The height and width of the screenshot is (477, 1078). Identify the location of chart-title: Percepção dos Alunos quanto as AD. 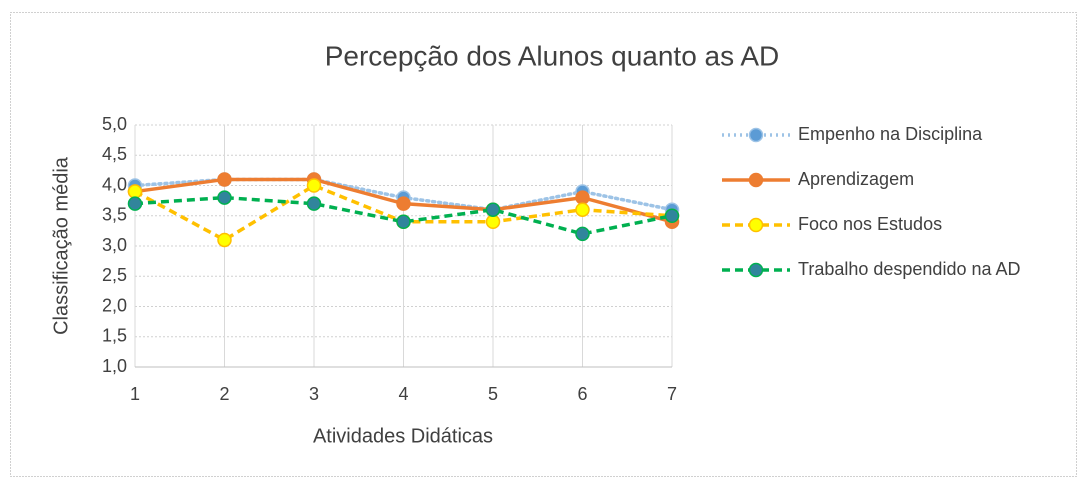
(552, 55).